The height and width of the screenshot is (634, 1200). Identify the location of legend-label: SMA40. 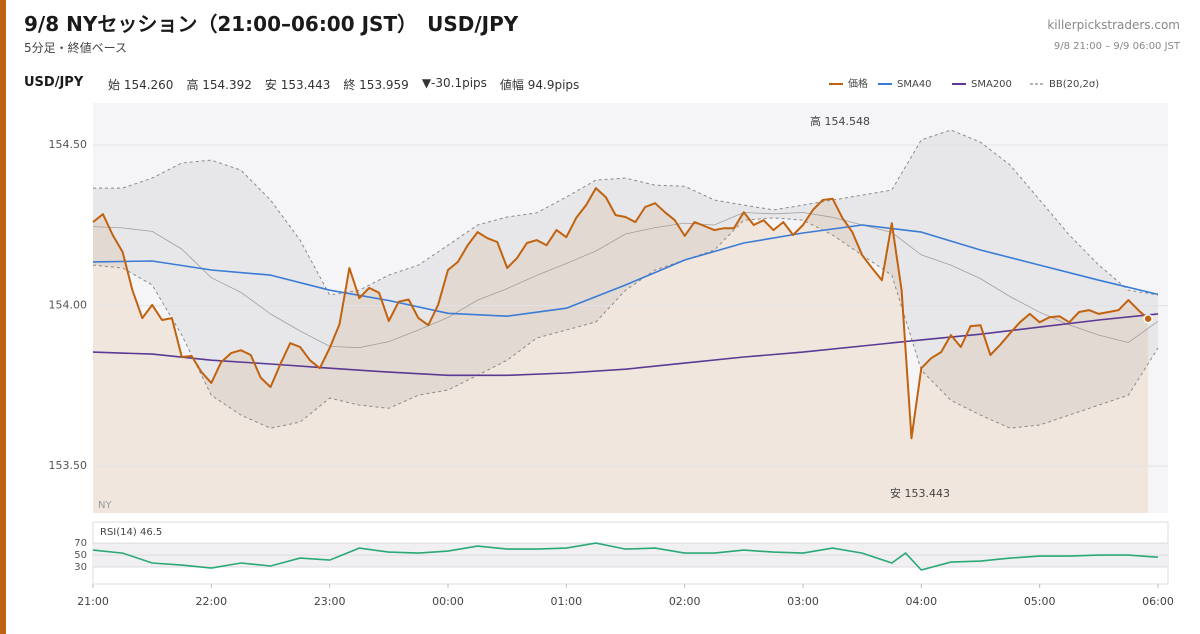
(914, 84).